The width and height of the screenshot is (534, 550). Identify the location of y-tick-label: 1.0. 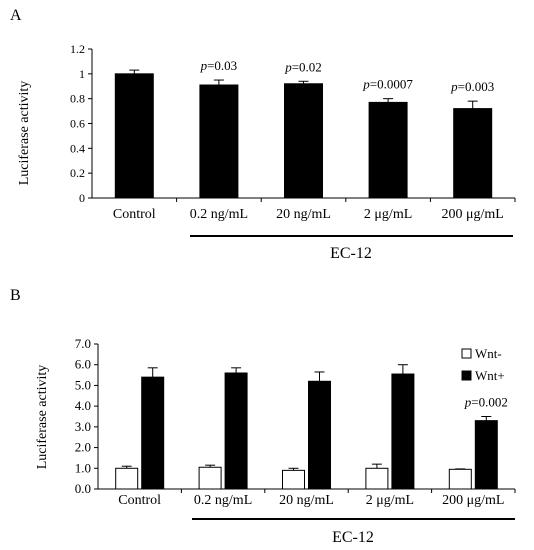
(83, 467).